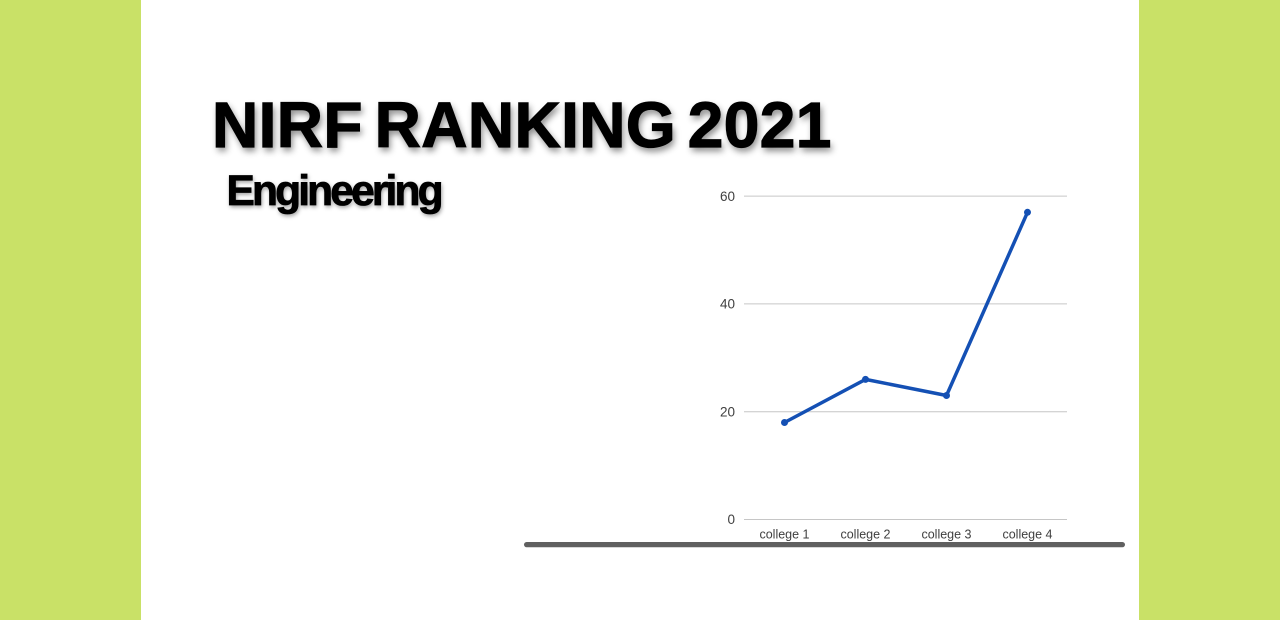 This screenshot has width=1280, height=620. What do you see at coordinates (946, 535) in the screenshot?
I see `svg-text: college 3` at bounding box center [946, 535].